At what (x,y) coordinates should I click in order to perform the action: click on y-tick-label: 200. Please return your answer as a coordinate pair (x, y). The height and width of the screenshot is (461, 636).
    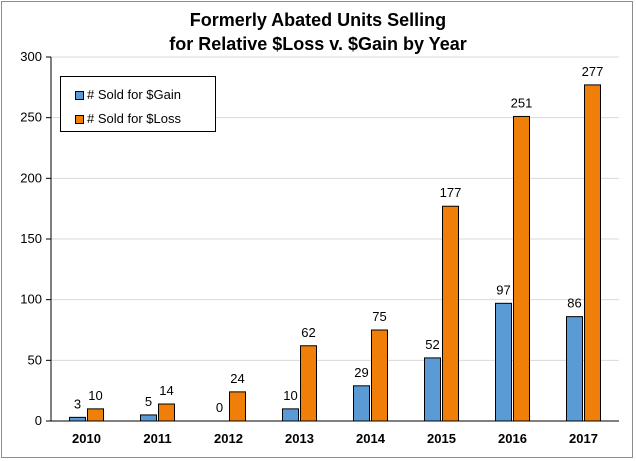
    Looking at the image, I should click on (31, 177).